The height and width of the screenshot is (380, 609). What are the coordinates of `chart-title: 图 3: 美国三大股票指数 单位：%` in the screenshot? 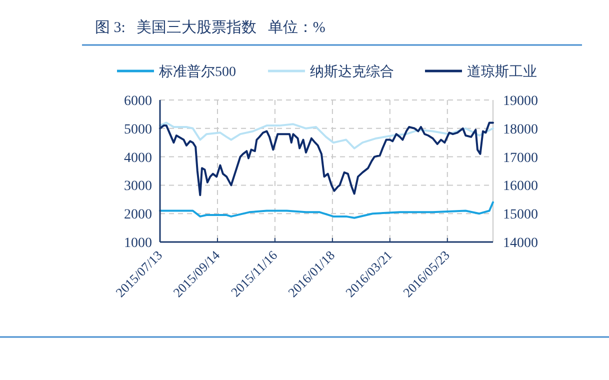 It's located at (210, 27).